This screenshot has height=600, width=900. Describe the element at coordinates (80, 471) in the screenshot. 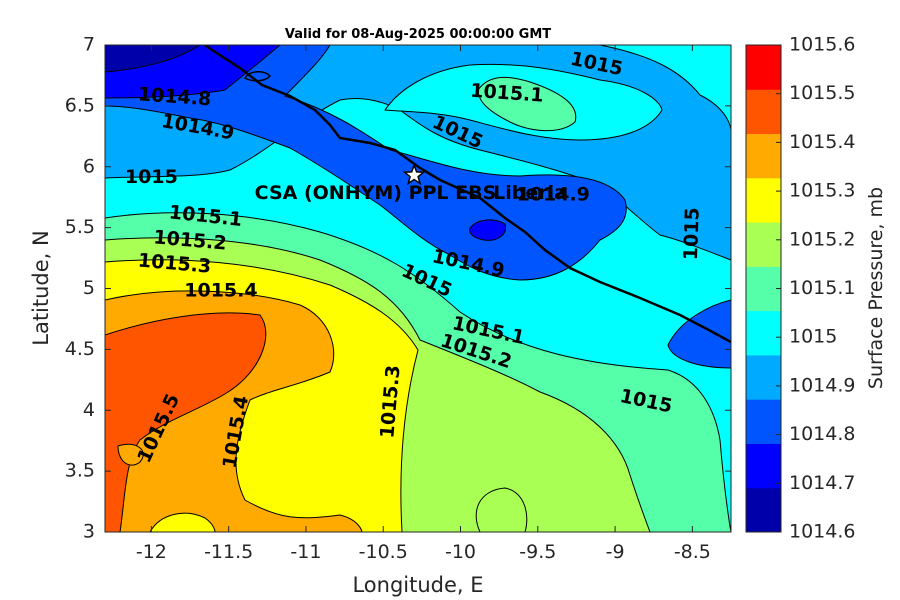

I see `y-tick-label: 3.5` at that location.